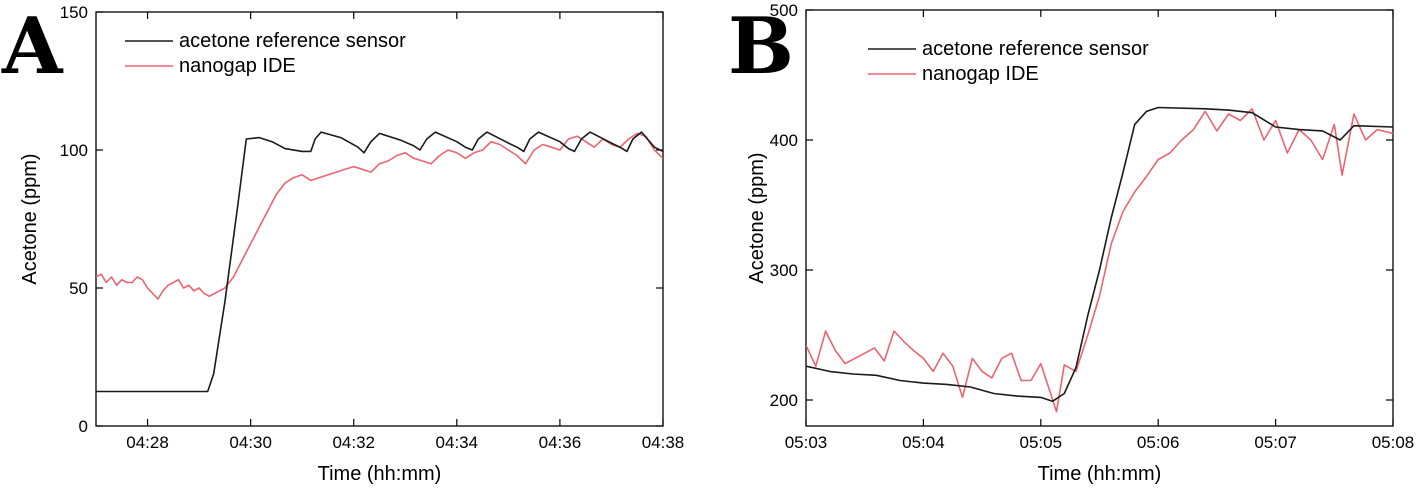 This screenshot has width=1418, height=491. What do you see at coordinates (32, 46) in the screenshot?
I see `panel-letter: A` at bounding box center [32, 46].